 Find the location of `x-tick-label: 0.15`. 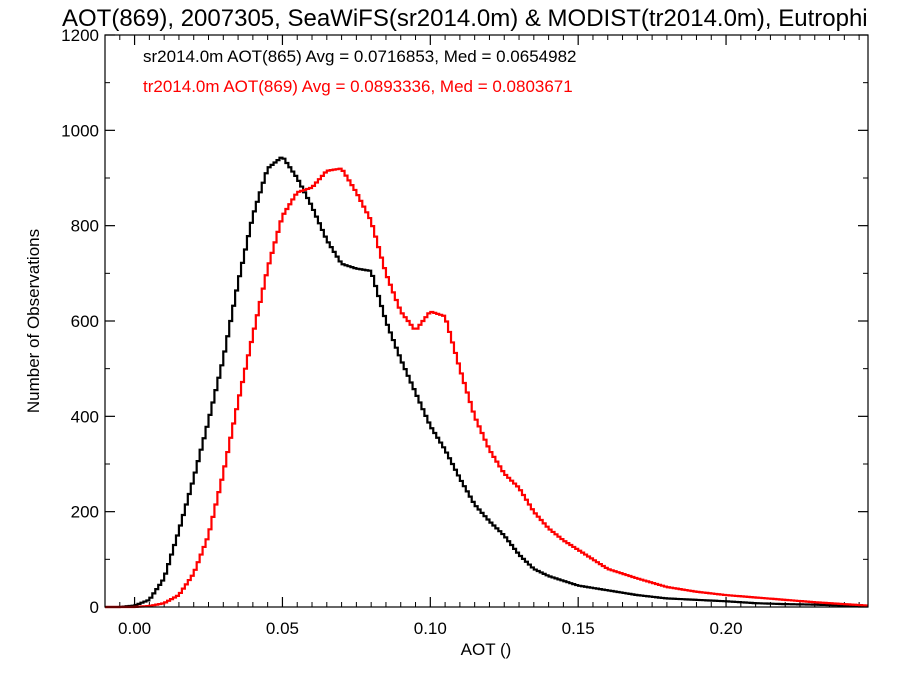

x-tick-label: 0.15 is located at coordinates (578, 628).